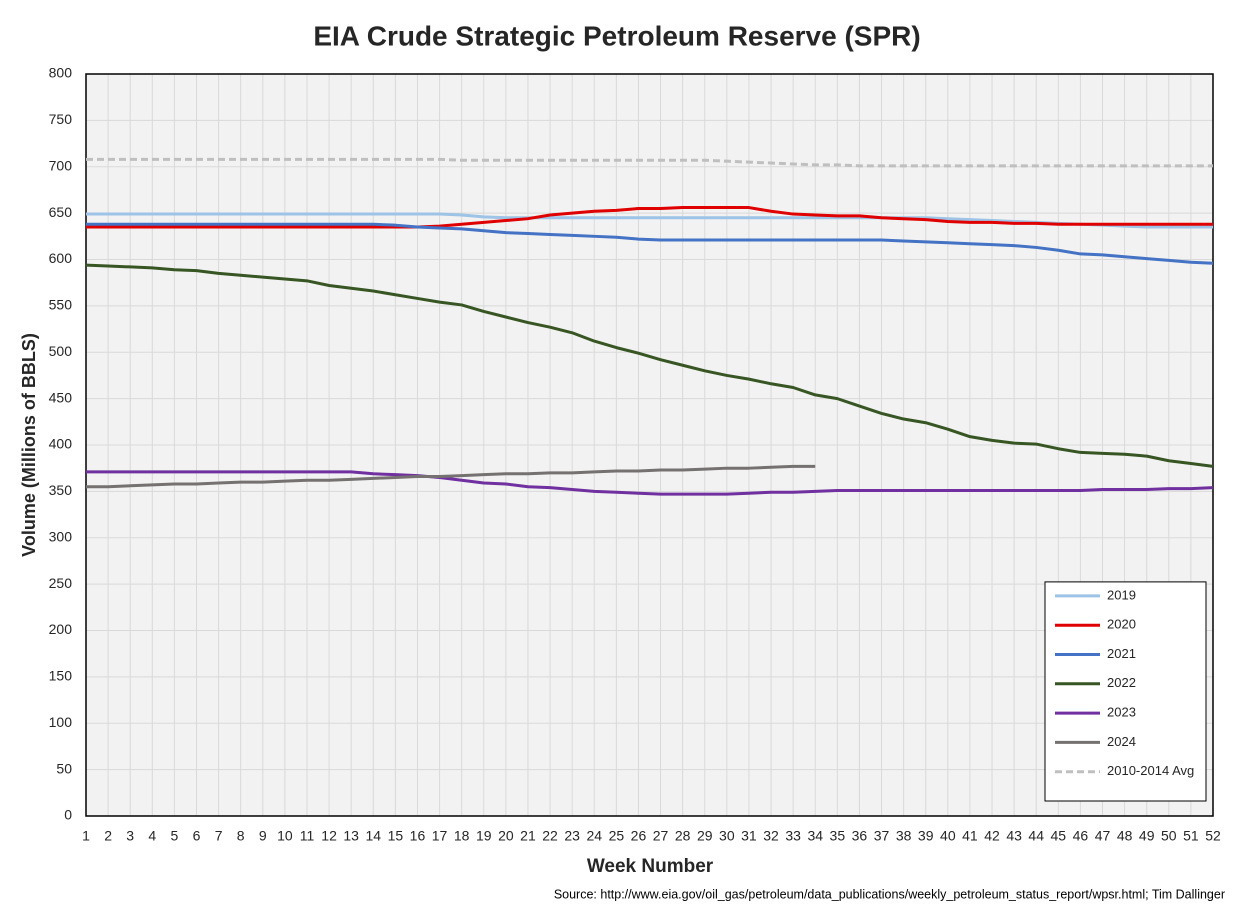  What do you see at coordinates (727, 836) in the screenshot?
I see `x-tick-label: 30` at bounding box center [727, 836].